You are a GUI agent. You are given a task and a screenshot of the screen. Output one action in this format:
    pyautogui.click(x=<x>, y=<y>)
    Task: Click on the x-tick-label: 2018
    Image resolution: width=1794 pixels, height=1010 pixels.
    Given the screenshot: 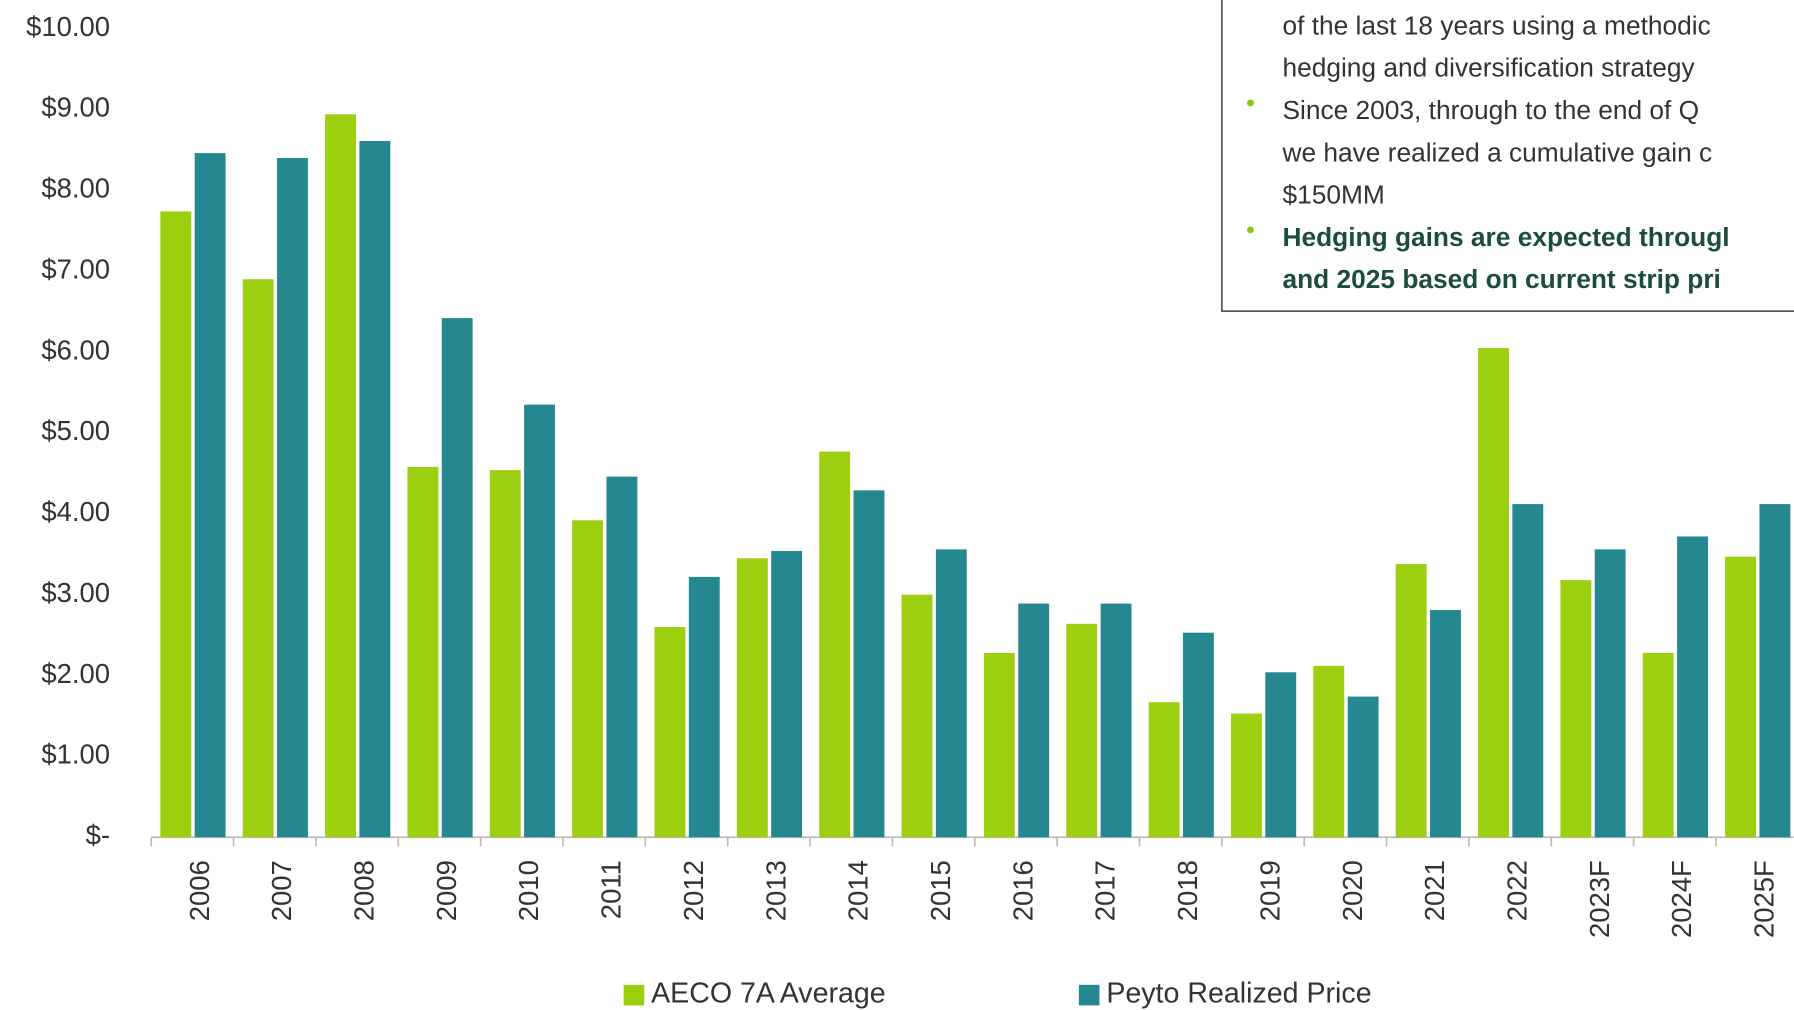 What is the action you would take?
    pyautogui.click(x=1187, y=890)
    